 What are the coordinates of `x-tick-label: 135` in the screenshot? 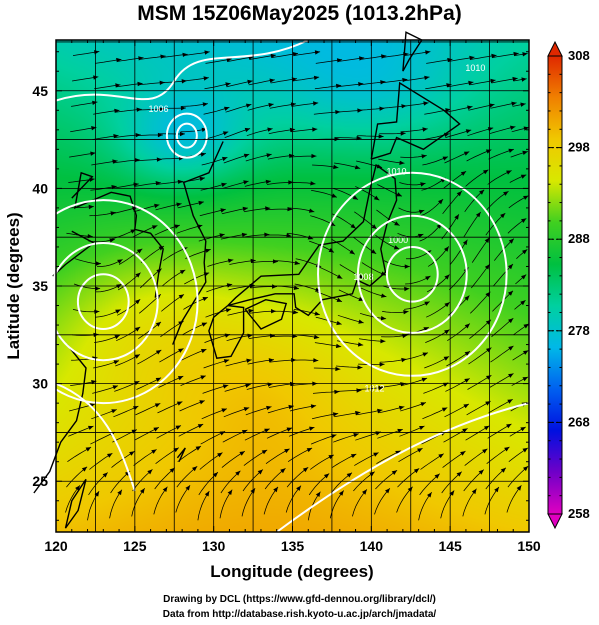 It's located at (293, 546).